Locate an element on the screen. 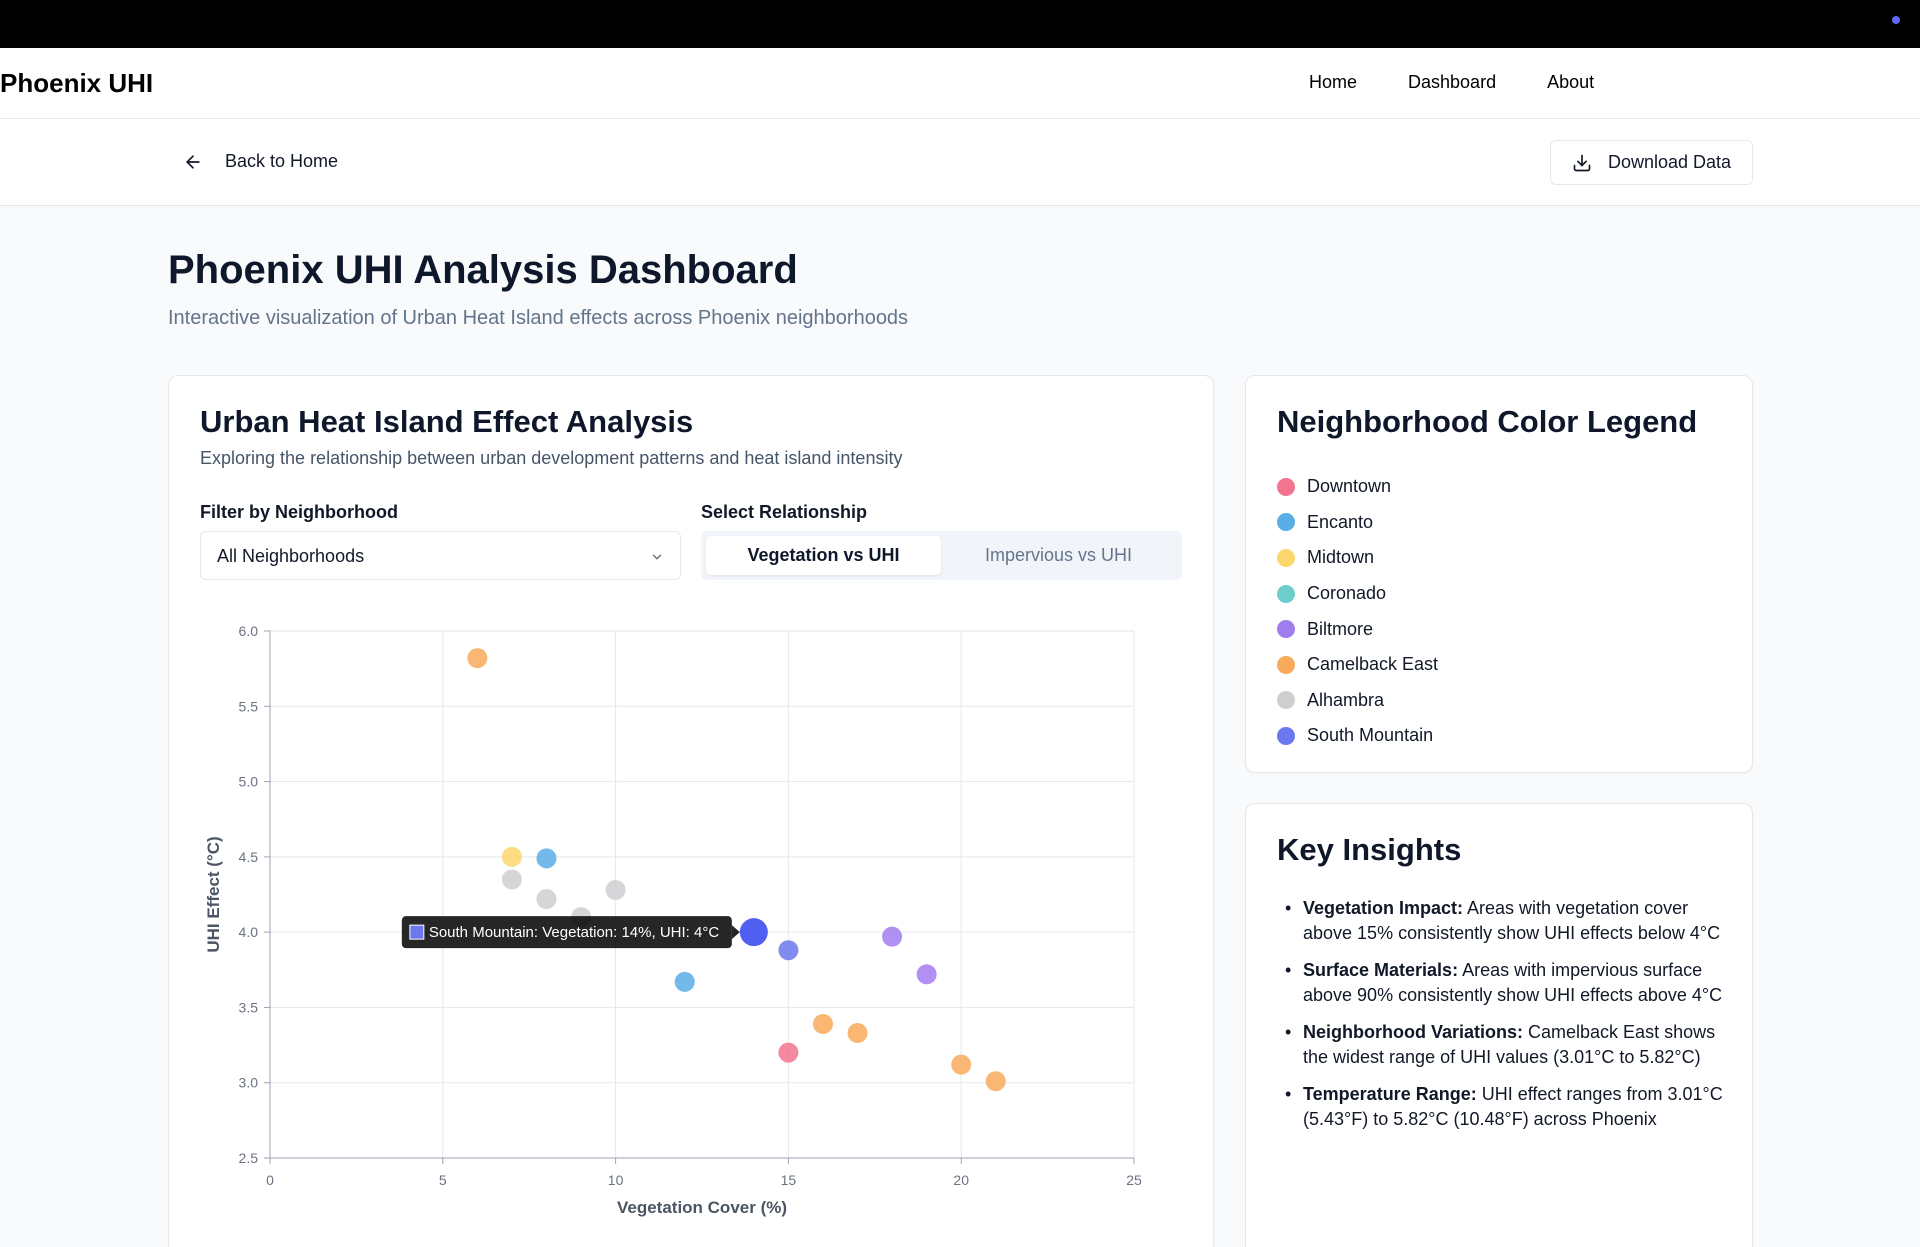 This screenshot has height=1247, width=1920. y-tick-label: 3.5 is located at coordinates (249, 1007).